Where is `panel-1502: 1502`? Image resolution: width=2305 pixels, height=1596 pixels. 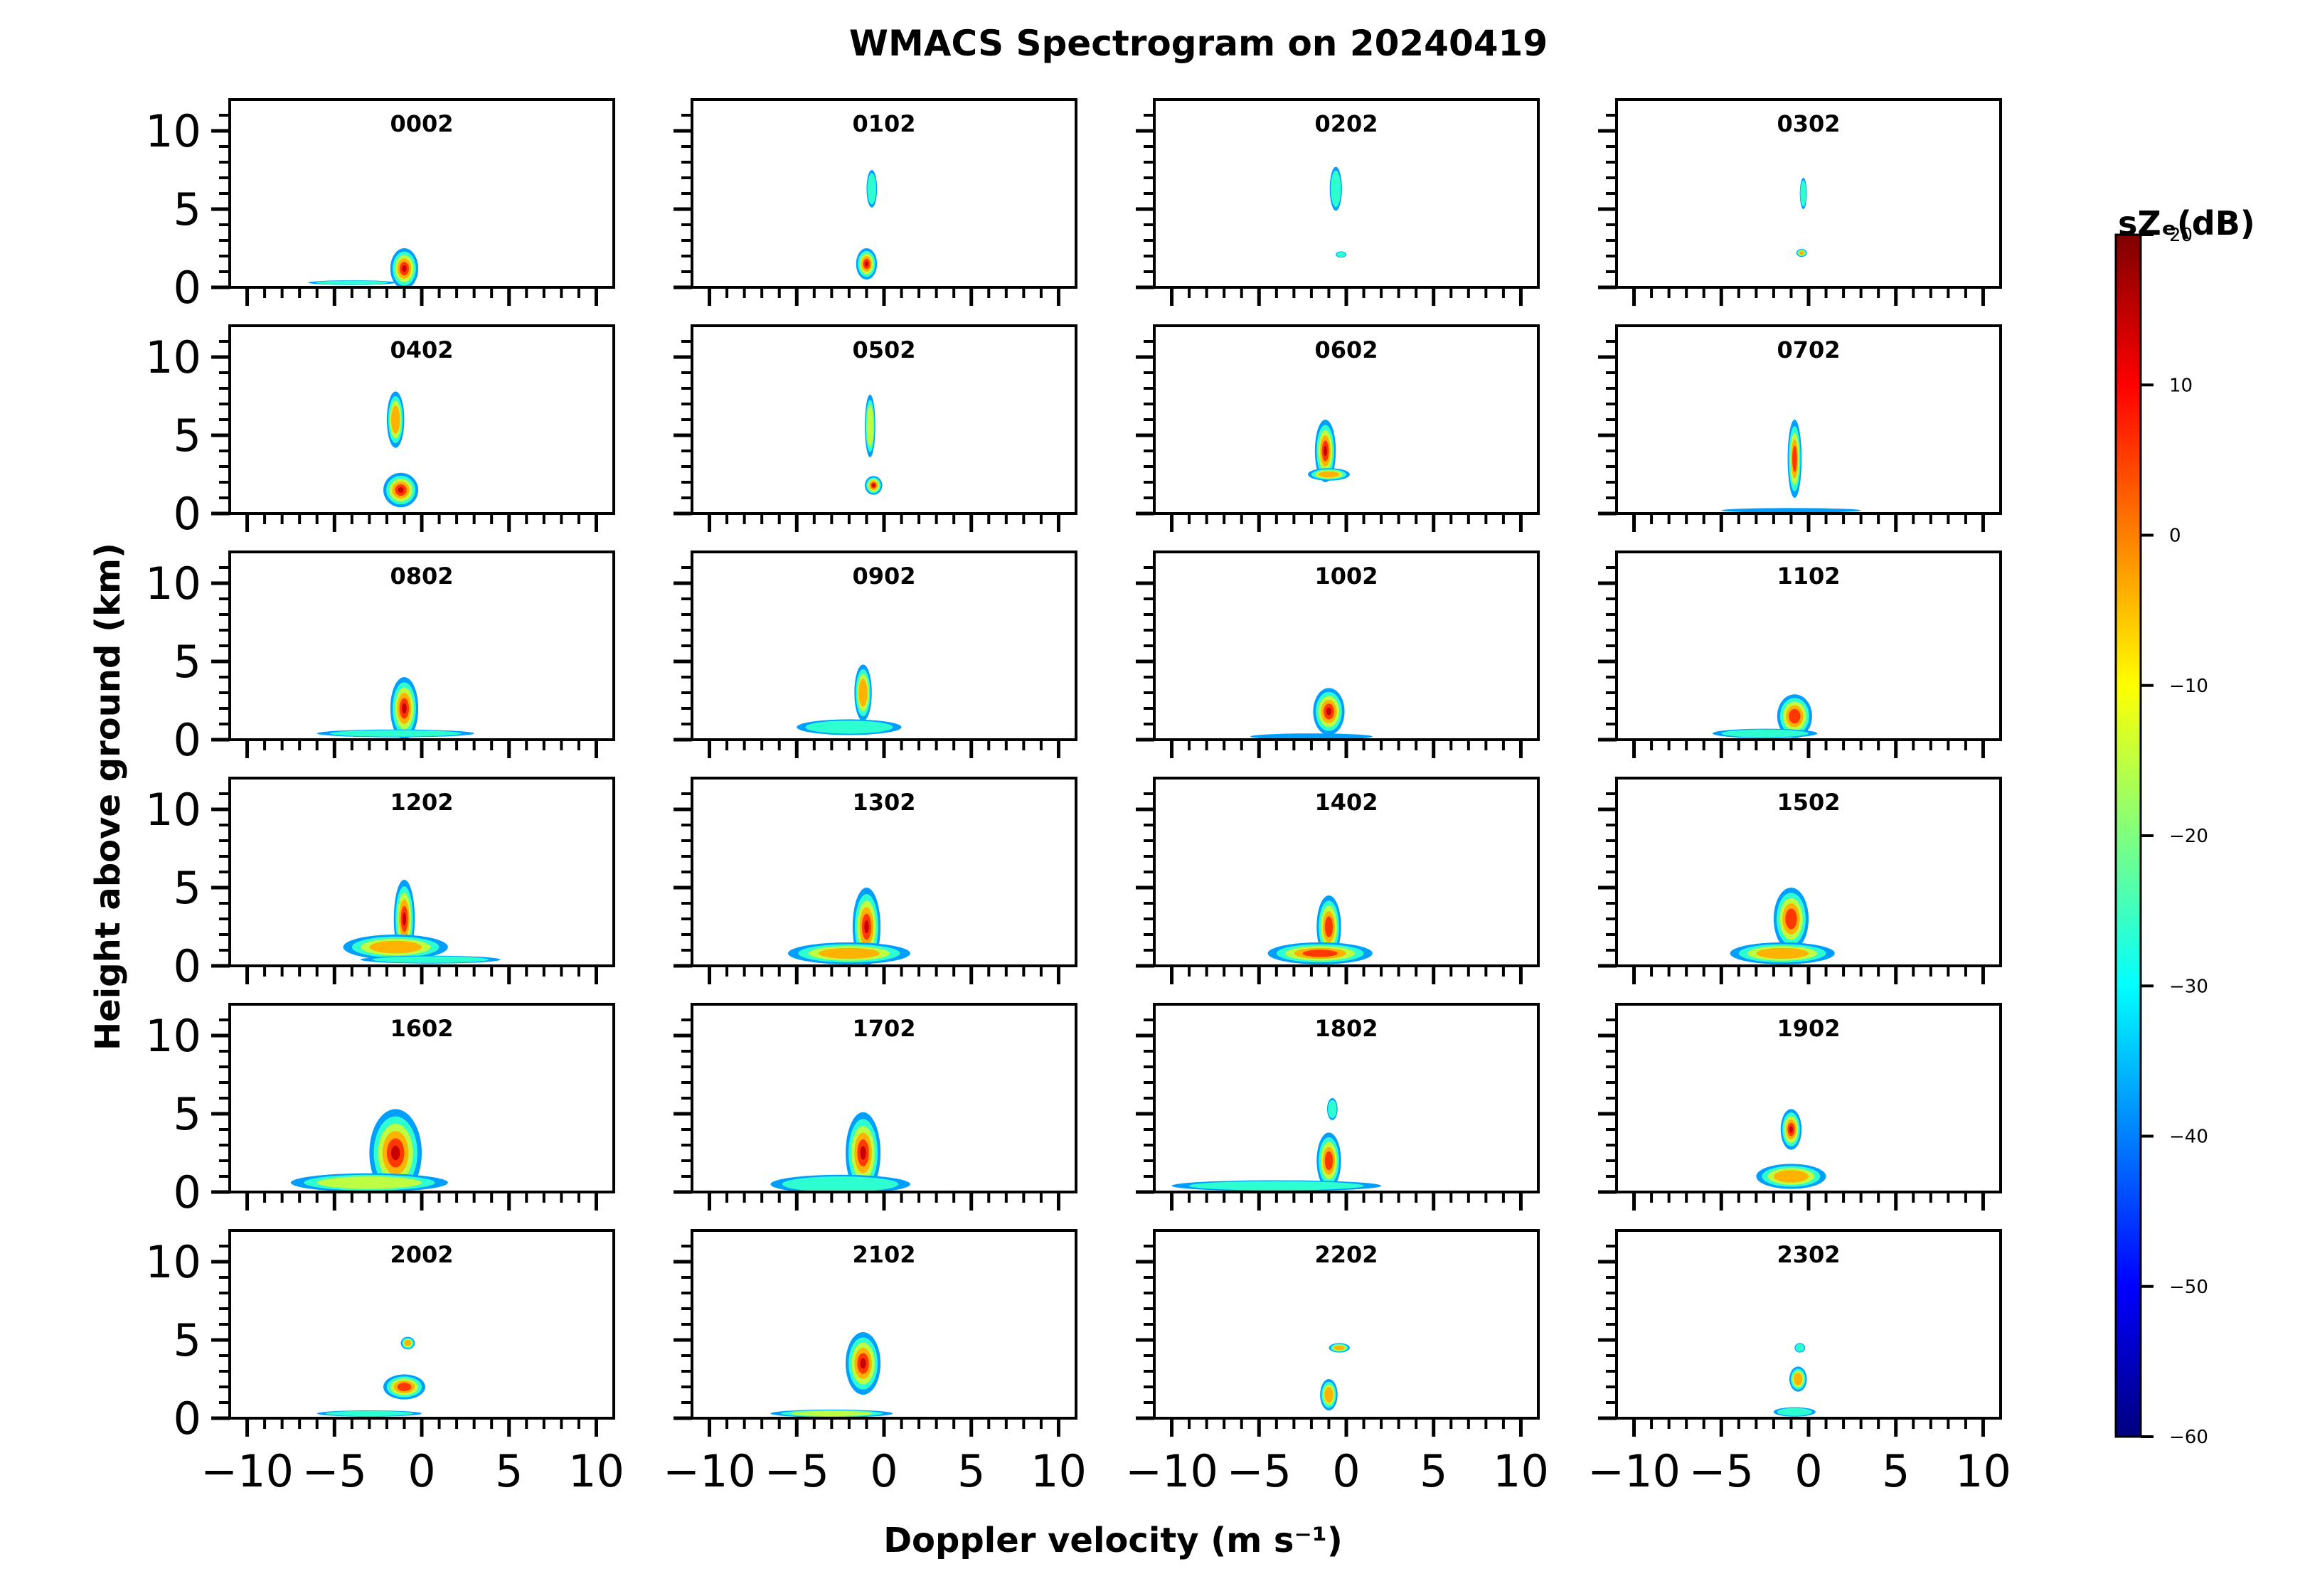
panel-1502: 1502 is located at coordinates (1800, 880).